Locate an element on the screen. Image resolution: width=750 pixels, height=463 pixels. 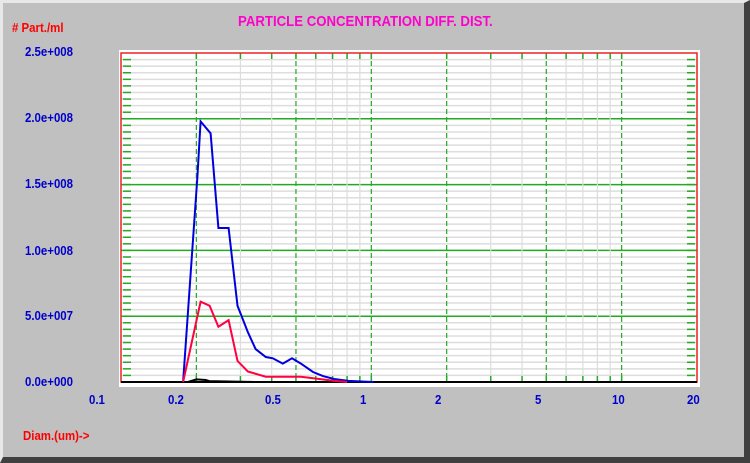
y-tick-label: 5.0e+007 is located at coordinates (49, 315).